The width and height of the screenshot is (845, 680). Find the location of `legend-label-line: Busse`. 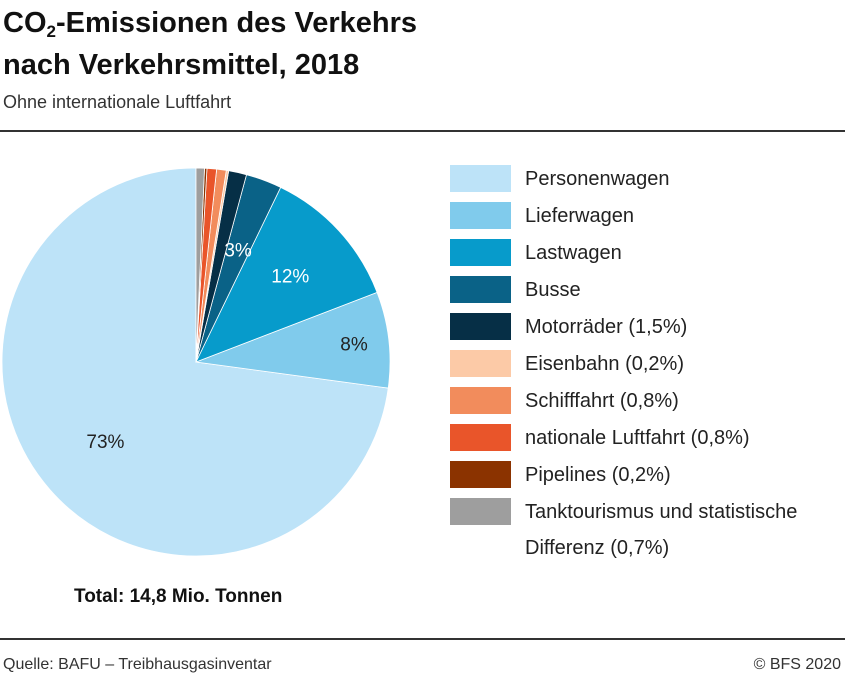

legend-label-line: Busse is located at coordinates (553, 290).